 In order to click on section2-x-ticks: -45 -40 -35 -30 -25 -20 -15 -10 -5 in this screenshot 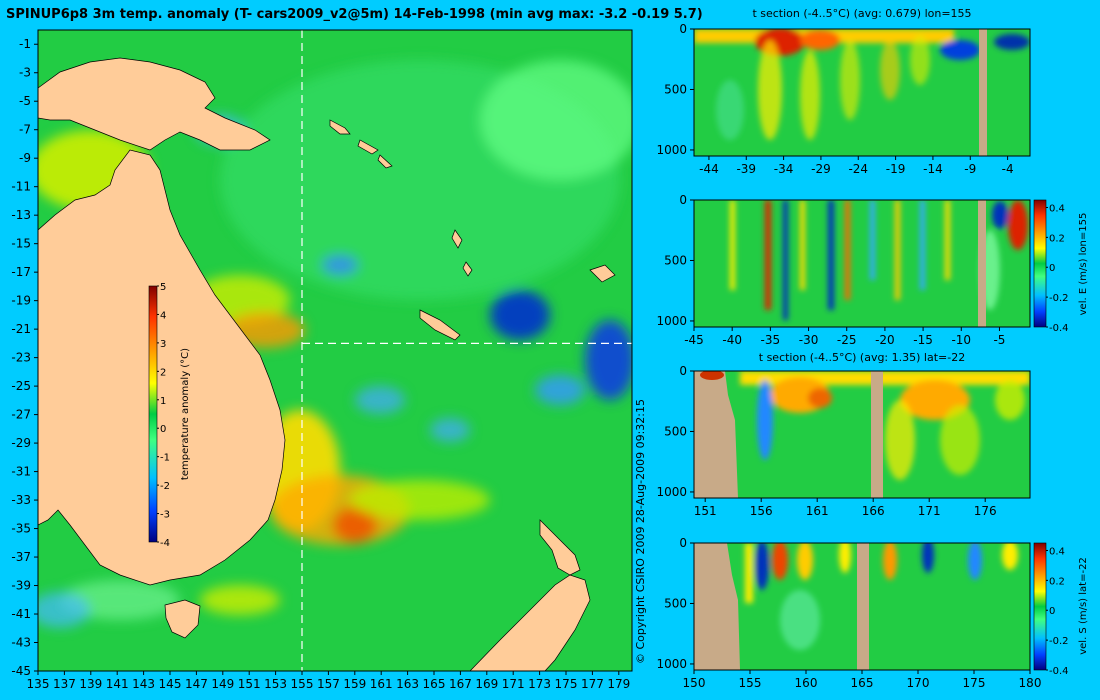, I will do `click(844, 337)`.